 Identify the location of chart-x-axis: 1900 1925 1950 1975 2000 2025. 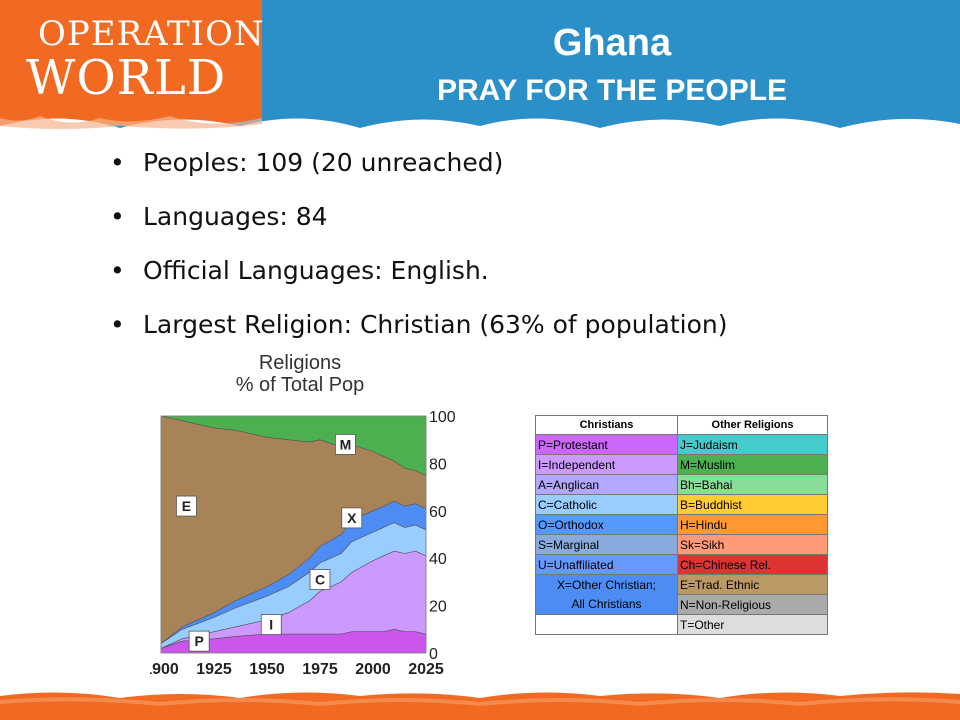
(297, 669).